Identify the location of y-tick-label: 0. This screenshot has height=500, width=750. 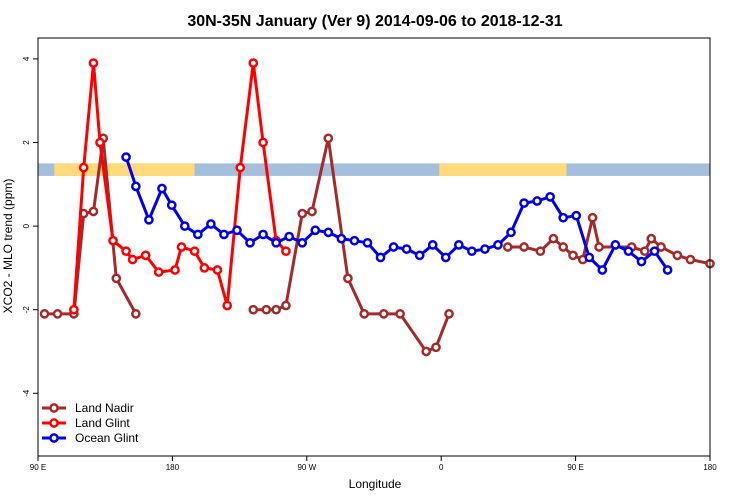
(26, 225).